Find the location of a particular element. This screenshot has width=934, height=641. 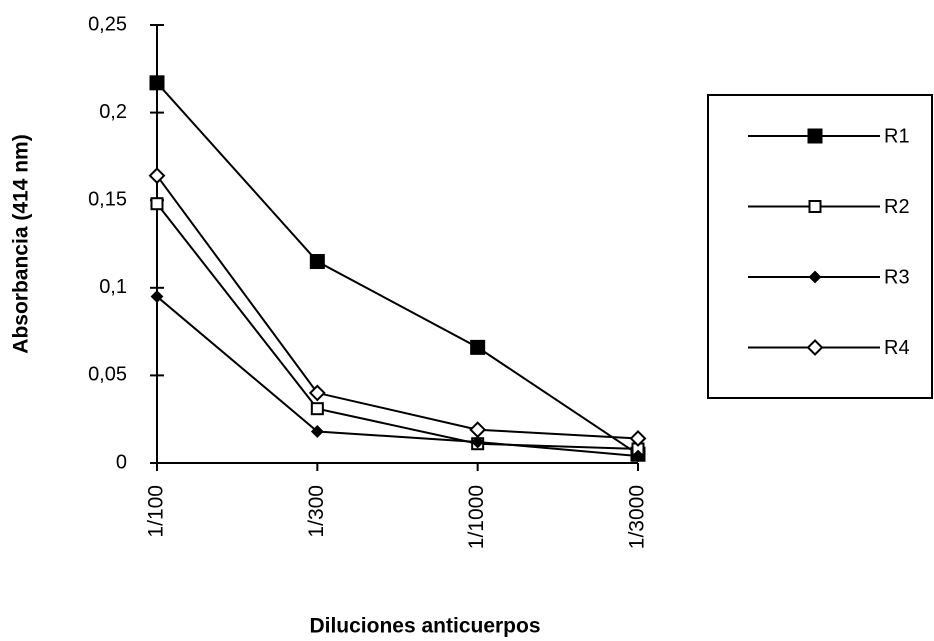

x-tick-label: 1/1000 is located at coordinates (476, 517).